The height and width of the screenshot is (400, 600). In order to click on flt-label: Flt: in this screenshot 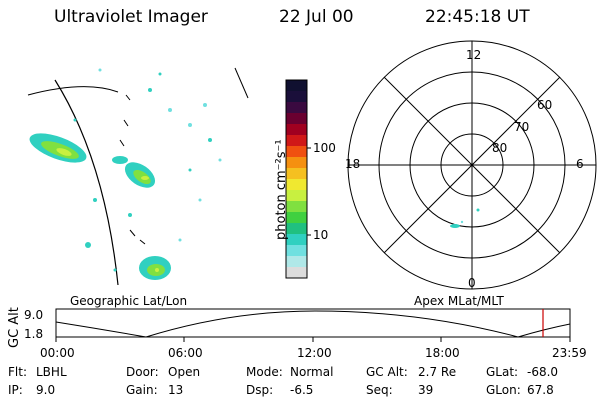, I will do `click(17, 372)`.